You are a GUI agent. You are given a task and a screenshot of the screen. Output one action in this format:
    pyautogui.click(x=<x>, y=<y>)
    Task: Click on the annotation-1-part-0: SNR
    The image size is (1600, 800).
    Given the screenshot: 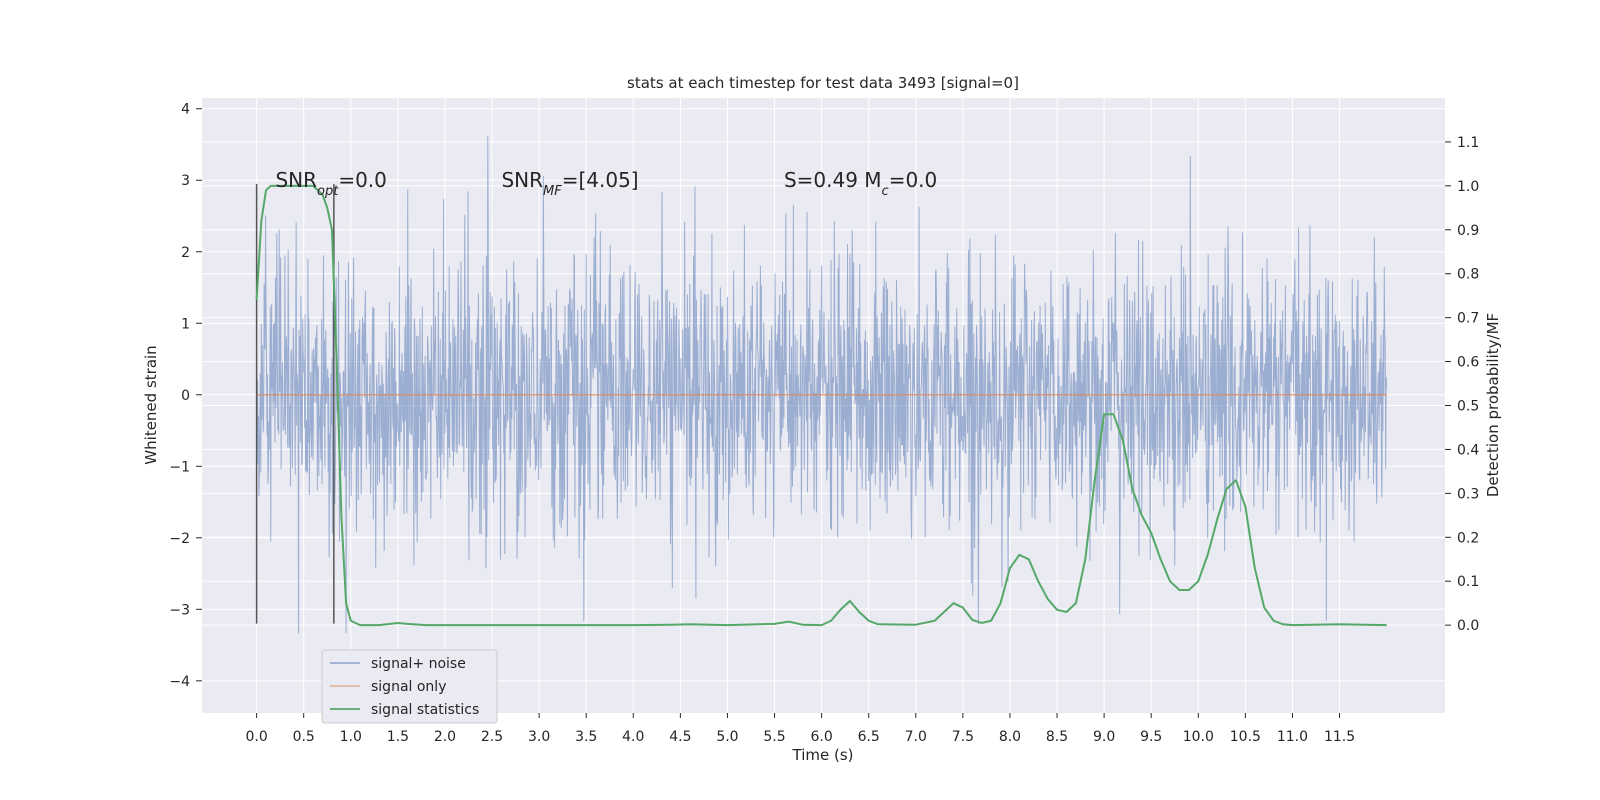 What is the action you would take?
    pyautogui.click(x=522, y=180)
    